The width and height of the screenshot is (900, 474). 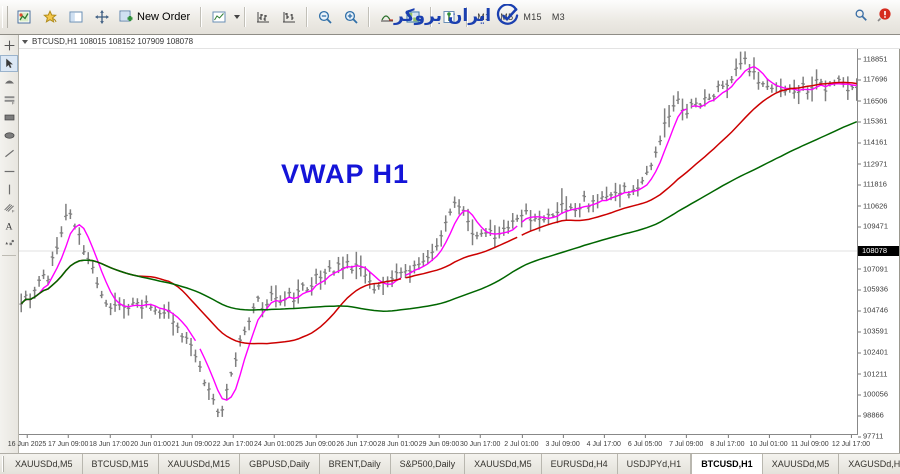 What do you see at coordinates (9, 153) in the screenshot?
I see `trendline-tool` at bounding box center [9, 153].